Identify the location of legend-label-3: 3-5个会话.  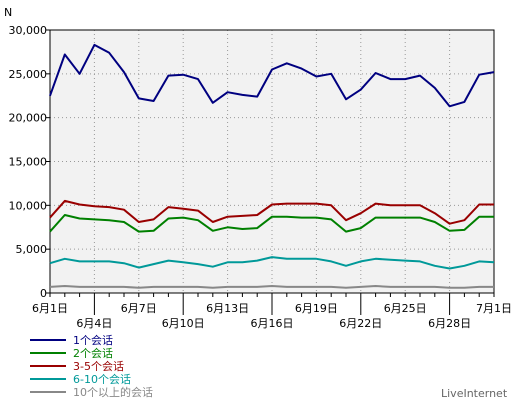
(98, 366).